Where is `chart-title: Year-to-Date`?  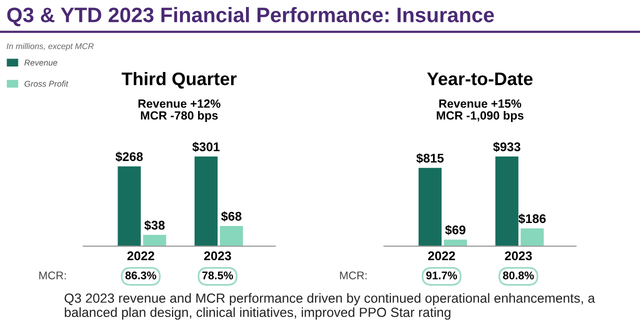
chart-title: Year-to-Date is located at coordinates (480, 79).